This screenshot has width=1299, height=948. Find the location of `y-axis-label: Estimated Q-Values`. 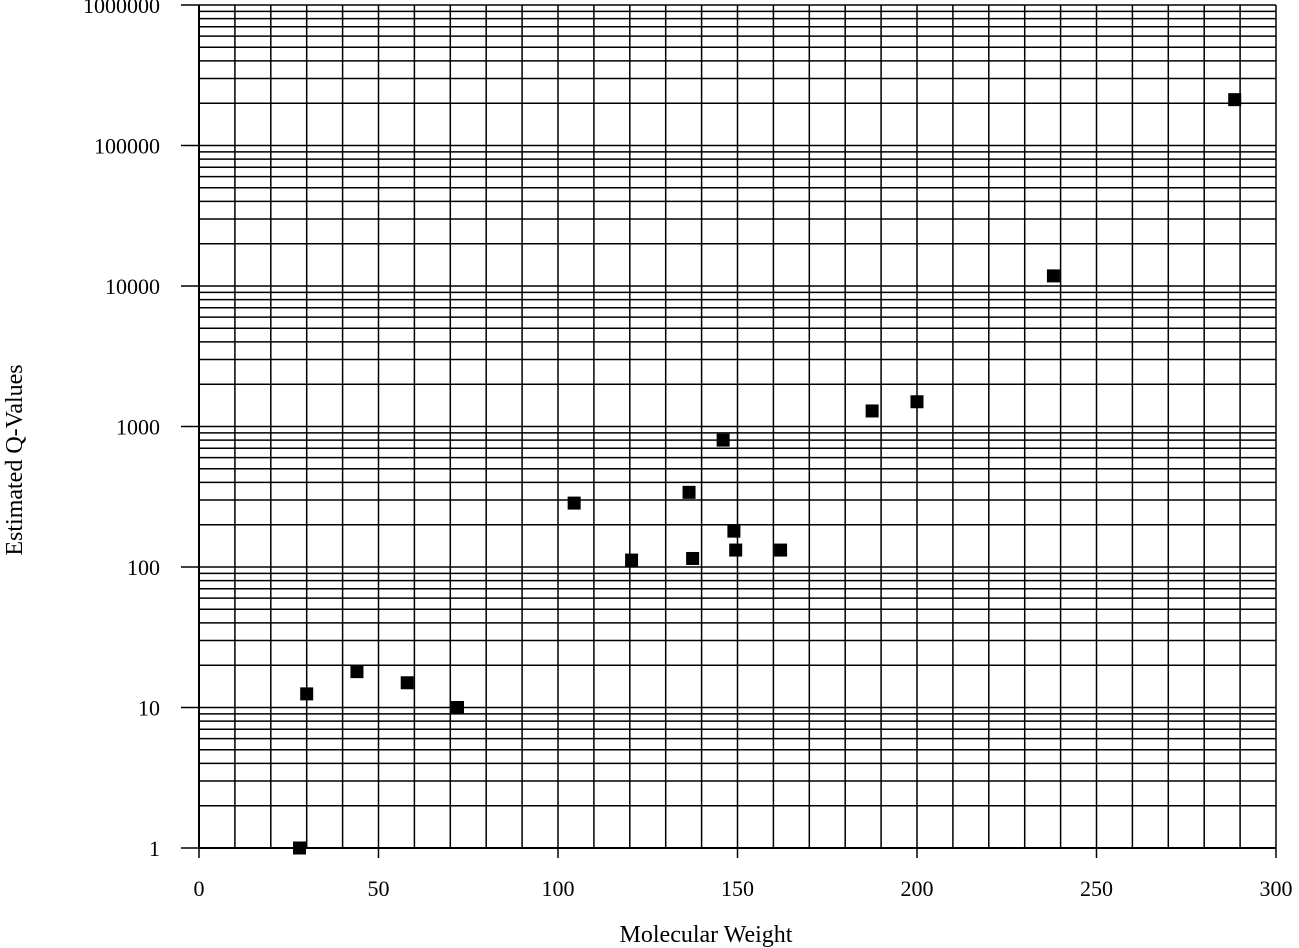

y-axis-label: Estimated Q-Values is located at coordinates (15, 459).